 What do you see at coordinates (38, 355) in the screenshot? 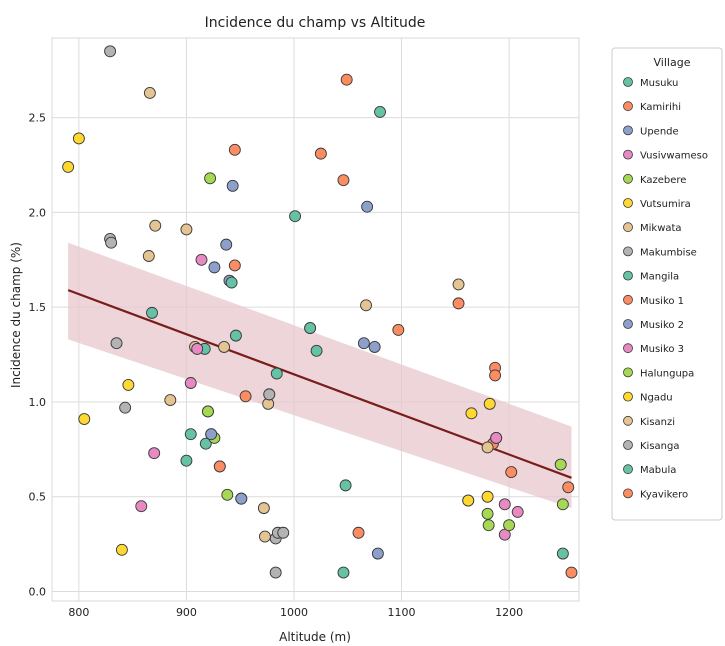
I see `y-axis-ticks: 0.0 0.5 1.0 1.5 2.0 2.5` at bounding box center [38, 355].